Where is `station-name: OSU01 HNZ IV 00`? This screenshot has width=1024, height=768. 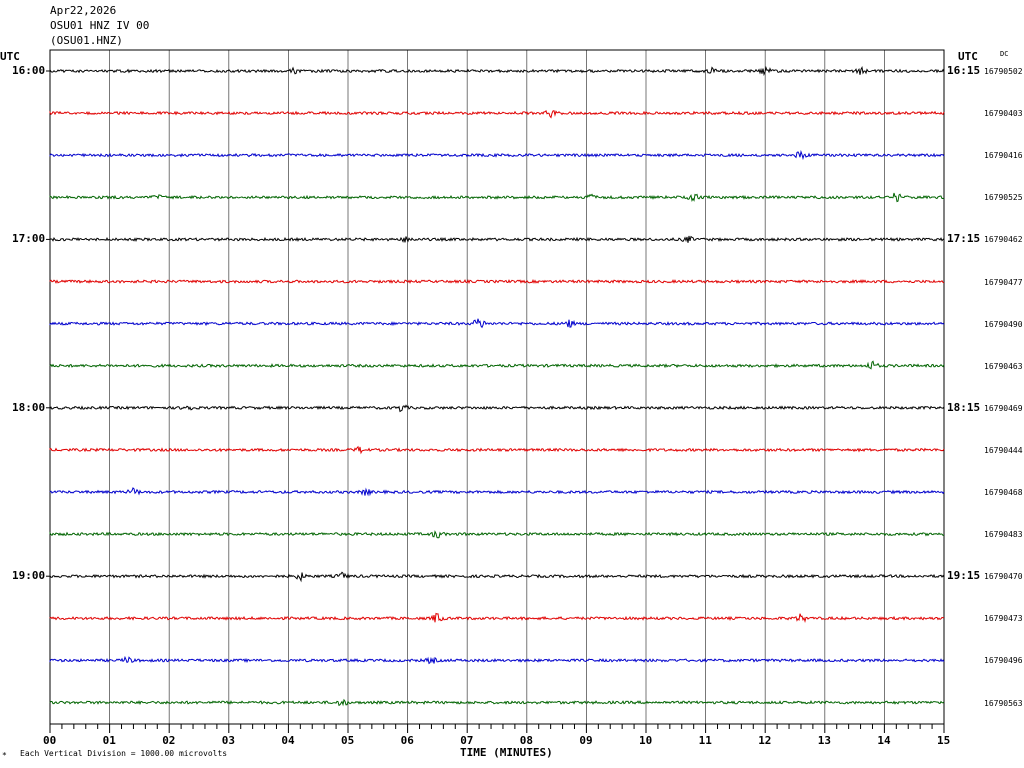
station-name: OSU01 HNZ IV 00 is located at coordinates (100, 25).